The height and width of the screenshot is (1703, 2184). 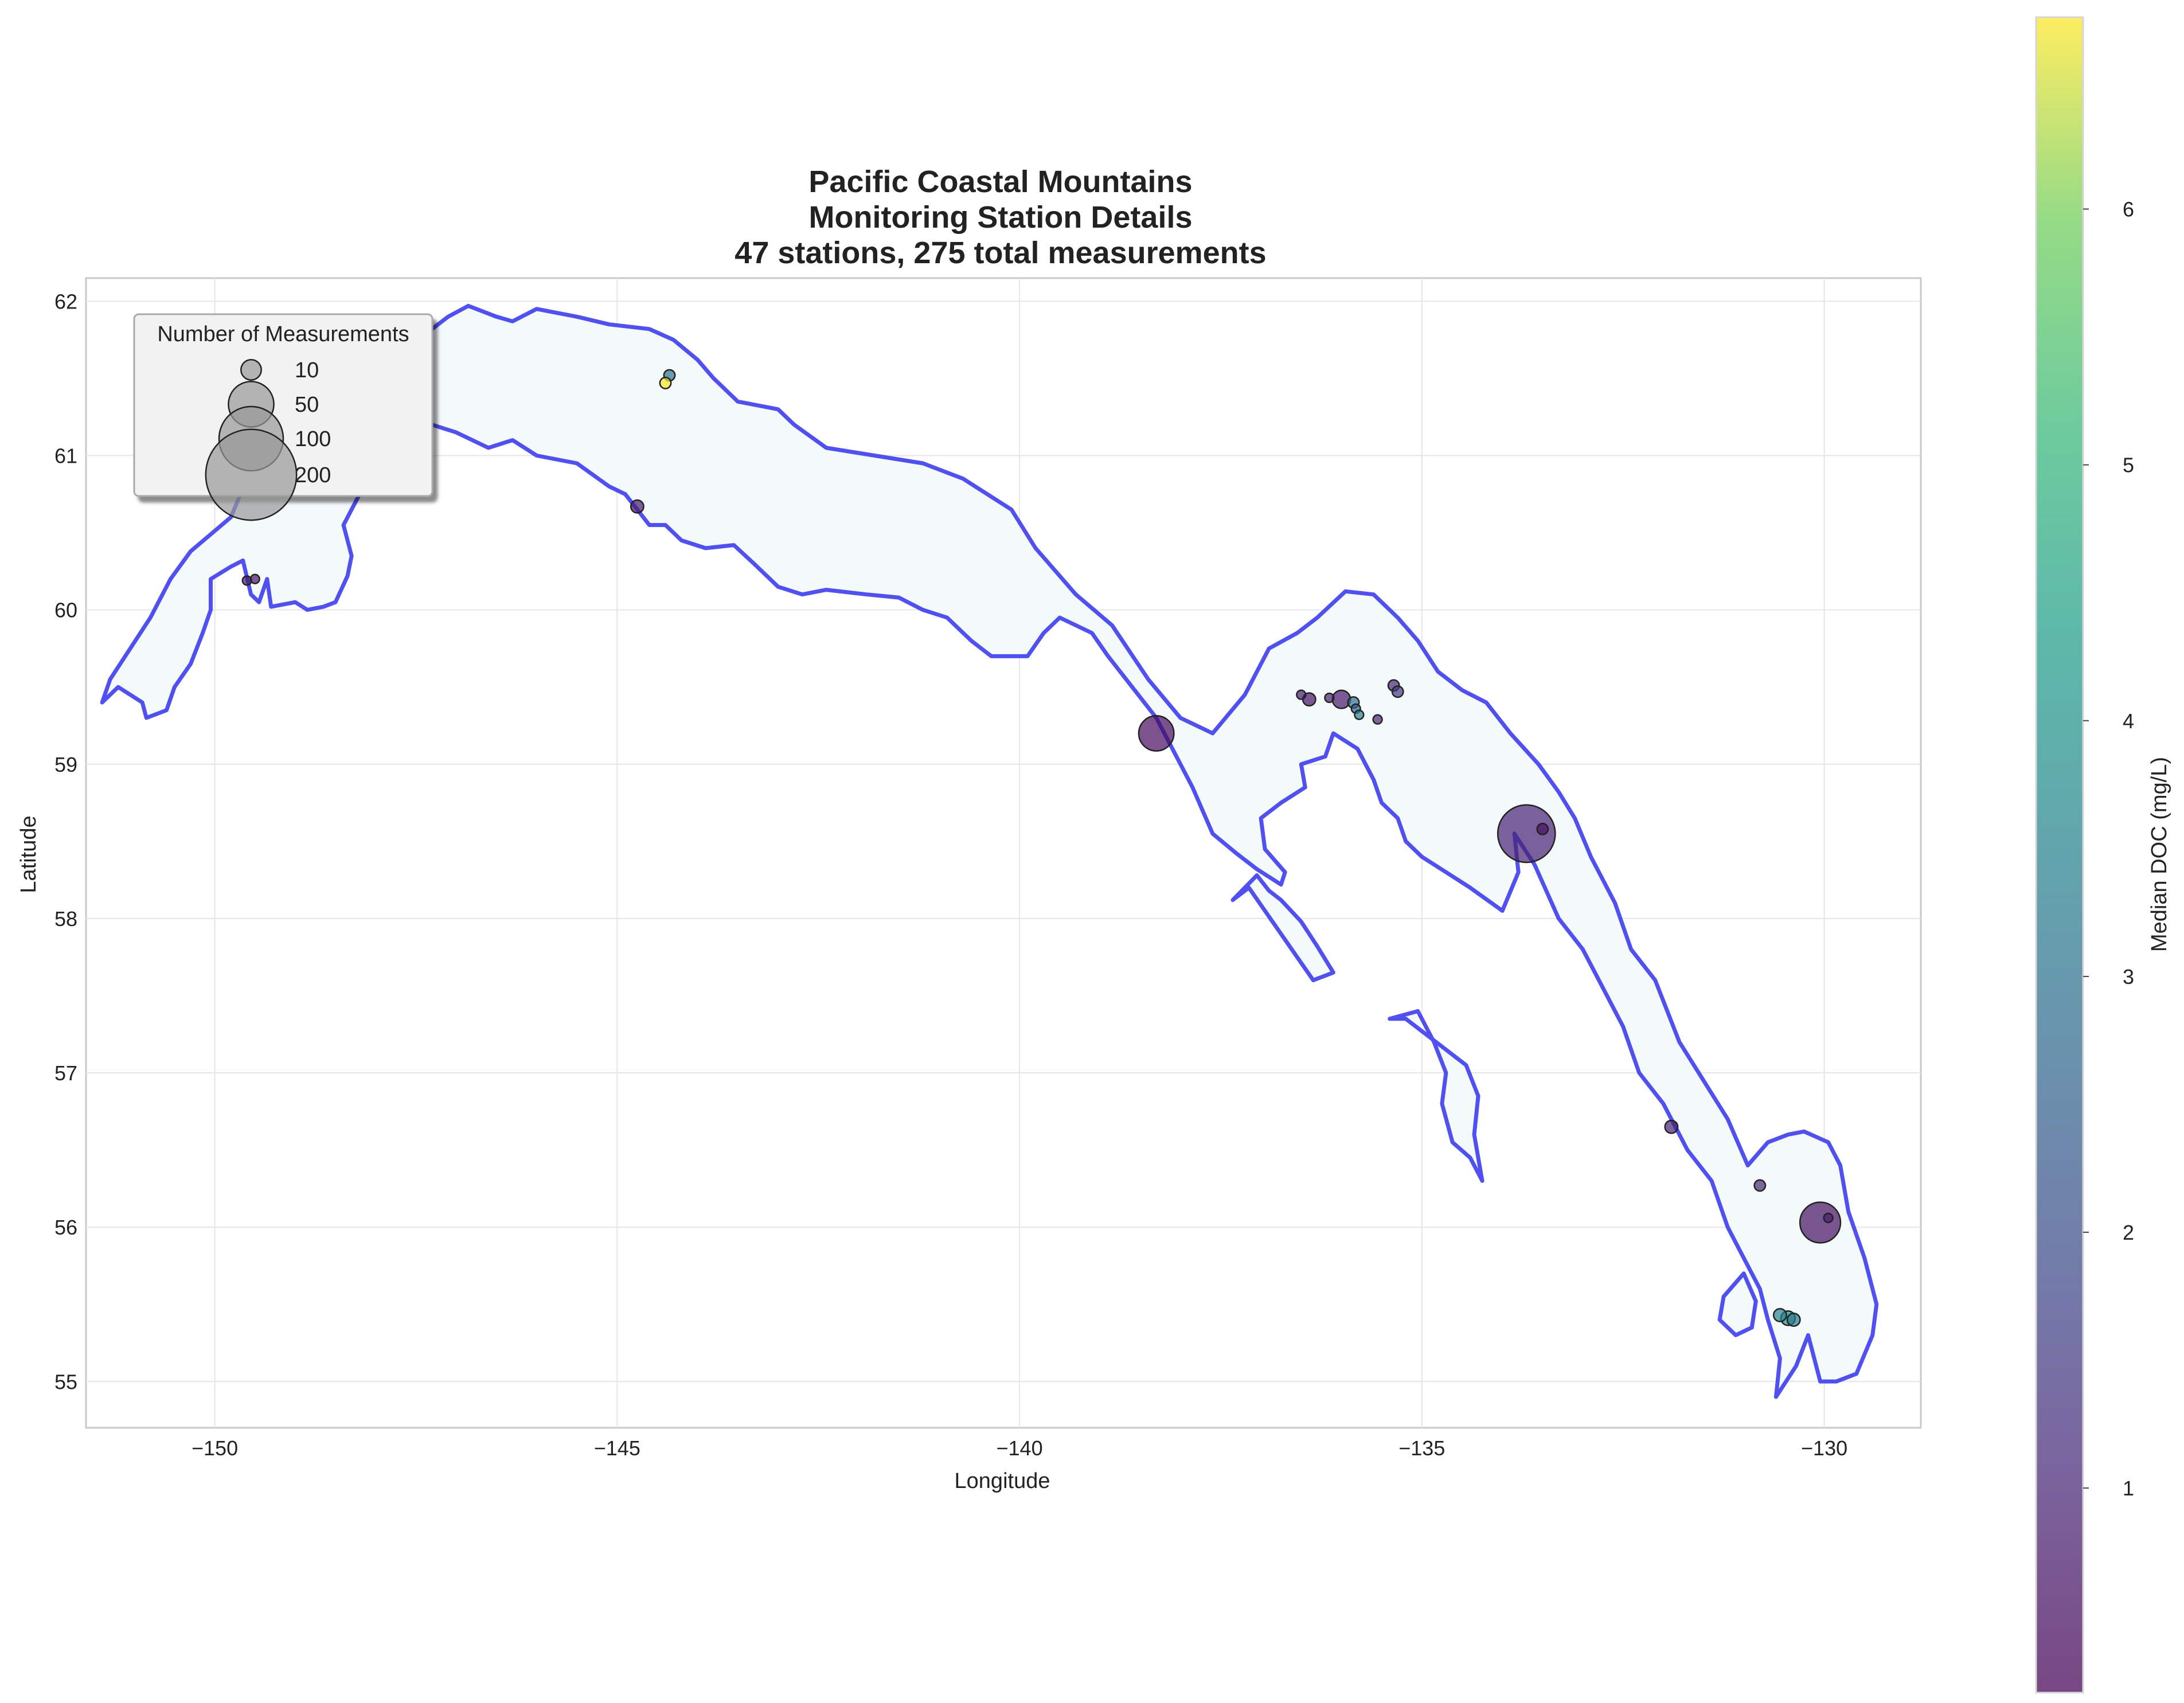 What do you see at coordinates (2128, 1232) in the screenshot?
I see `colorbar-tick-label: 2` at bounding box center [2128, 1232].